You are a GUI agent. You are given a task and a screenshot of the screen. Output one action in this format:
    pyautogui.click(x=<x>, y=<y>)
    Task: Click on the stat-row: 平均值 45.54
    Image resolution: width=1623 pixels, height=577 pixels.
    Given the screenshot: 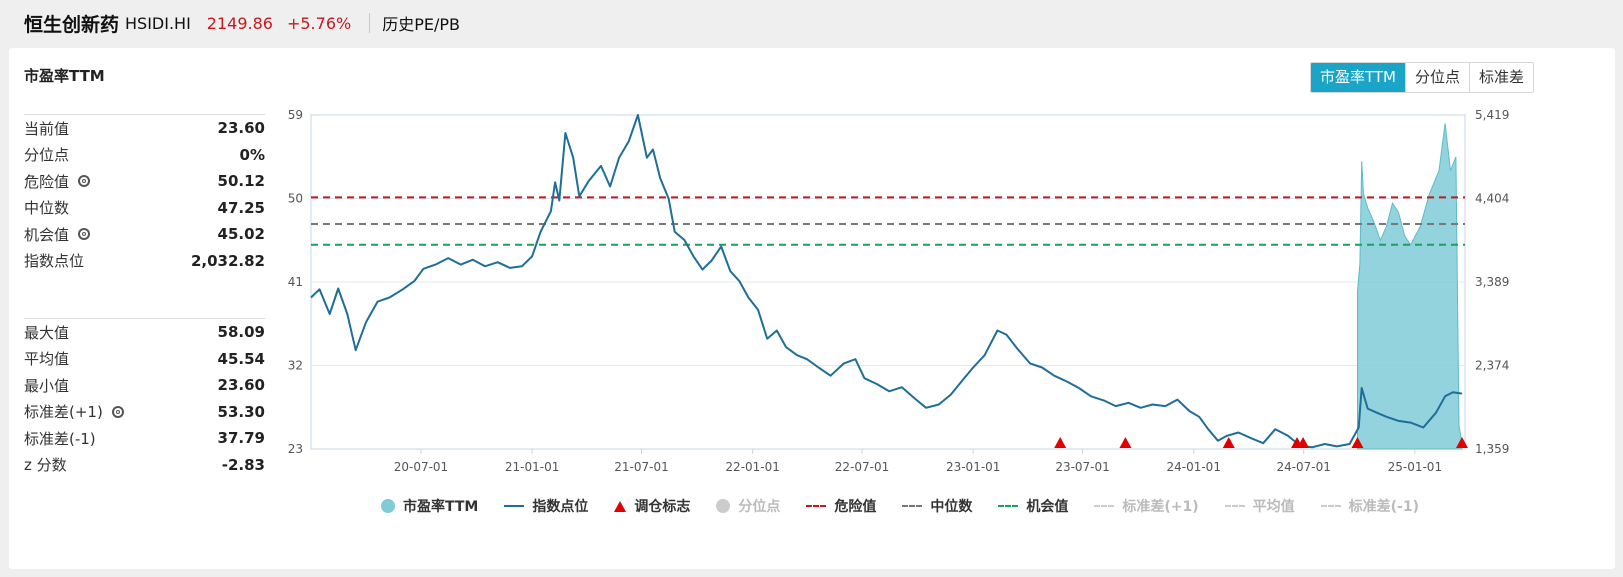 What is the action you would take?
    pyautogui.click(x=144, y=359)
    